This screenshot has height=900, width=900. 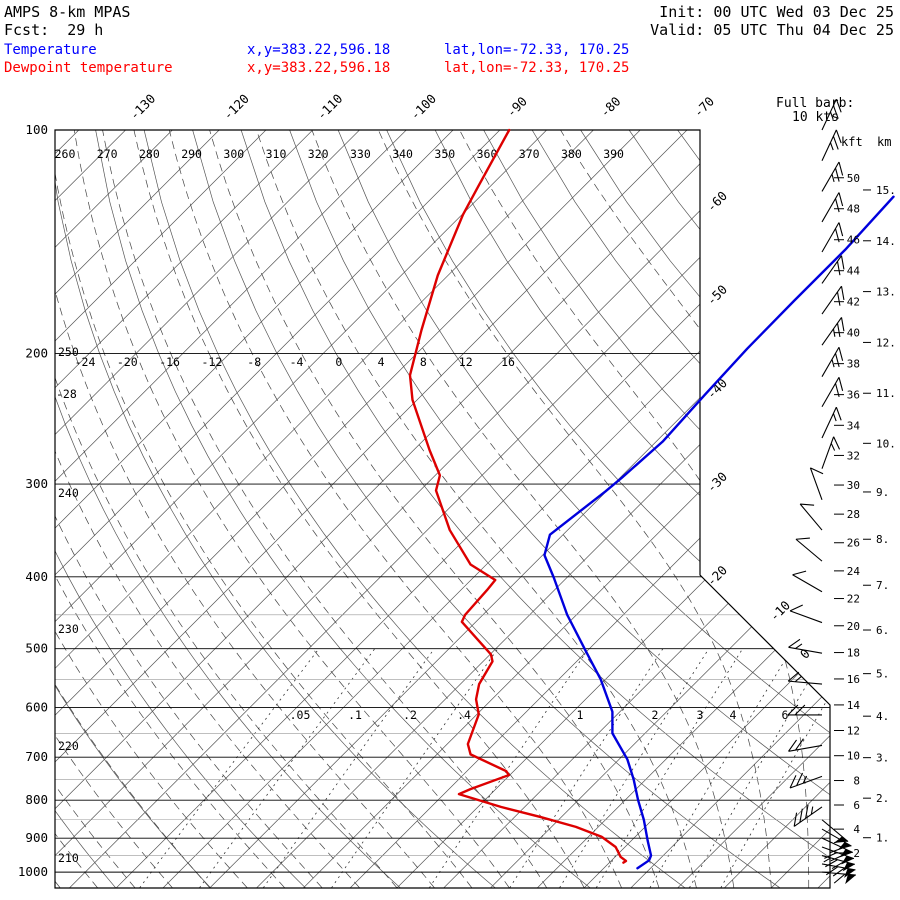 What do you see at coordinates (54, 30) in the screenshot?
I see `forecast-hour: Fcst: 29 h` at bounding box center [54, 30].